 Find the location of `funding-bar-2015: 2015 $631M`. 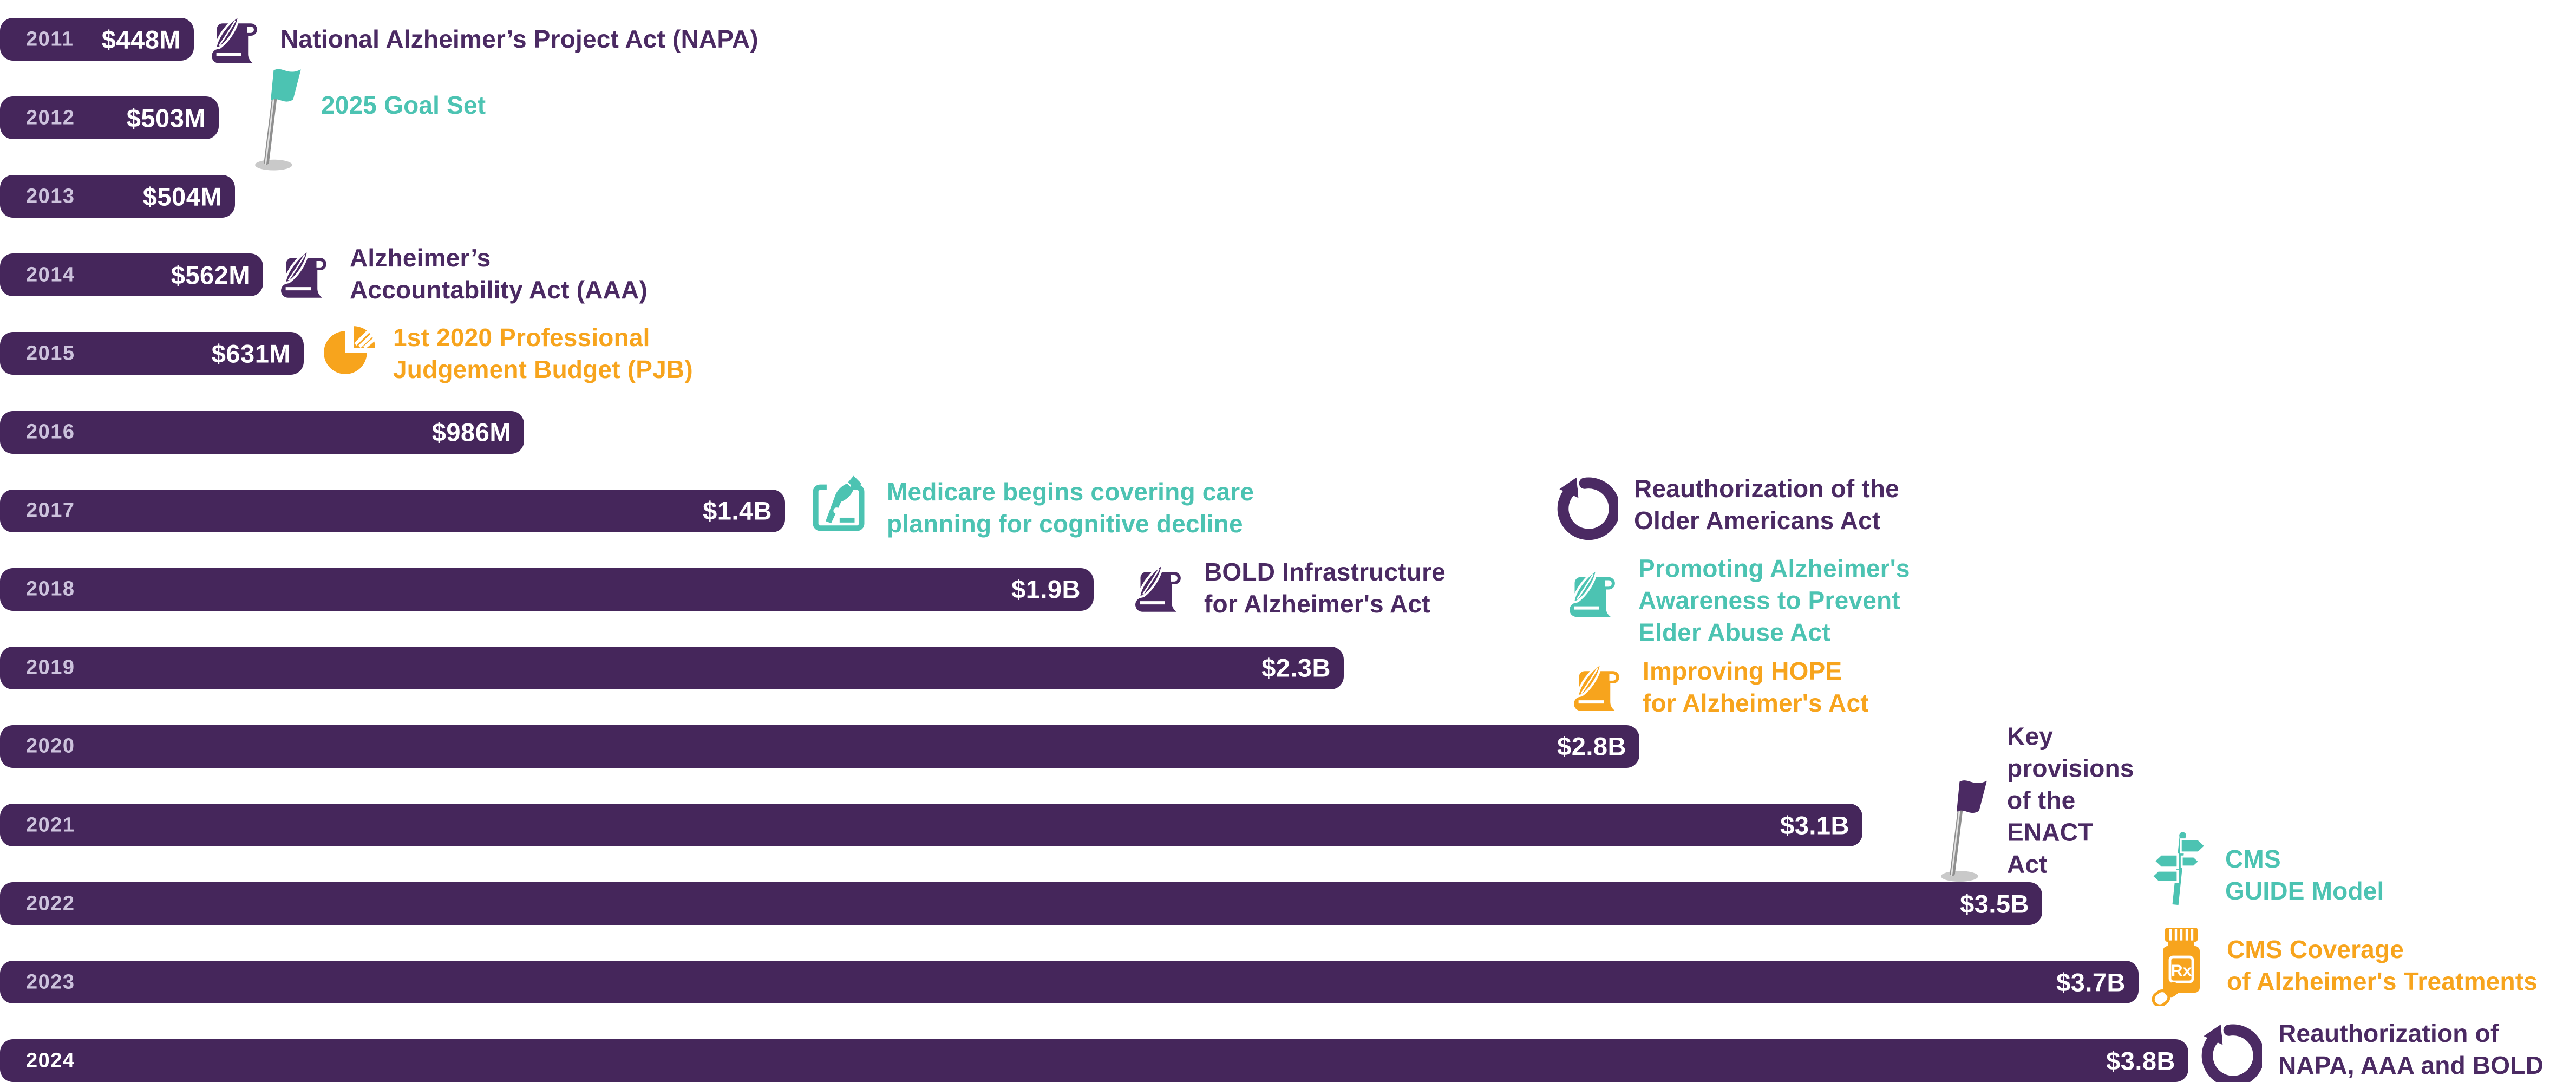

funding-bar-2015: 2015 $631M is located at coordinates (152, 353).